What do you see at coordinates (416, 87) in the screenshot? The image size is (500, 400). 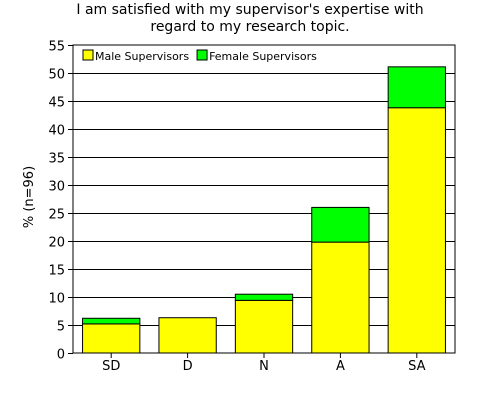 I see `bar-sa-female` at bounding box center [416, 87].